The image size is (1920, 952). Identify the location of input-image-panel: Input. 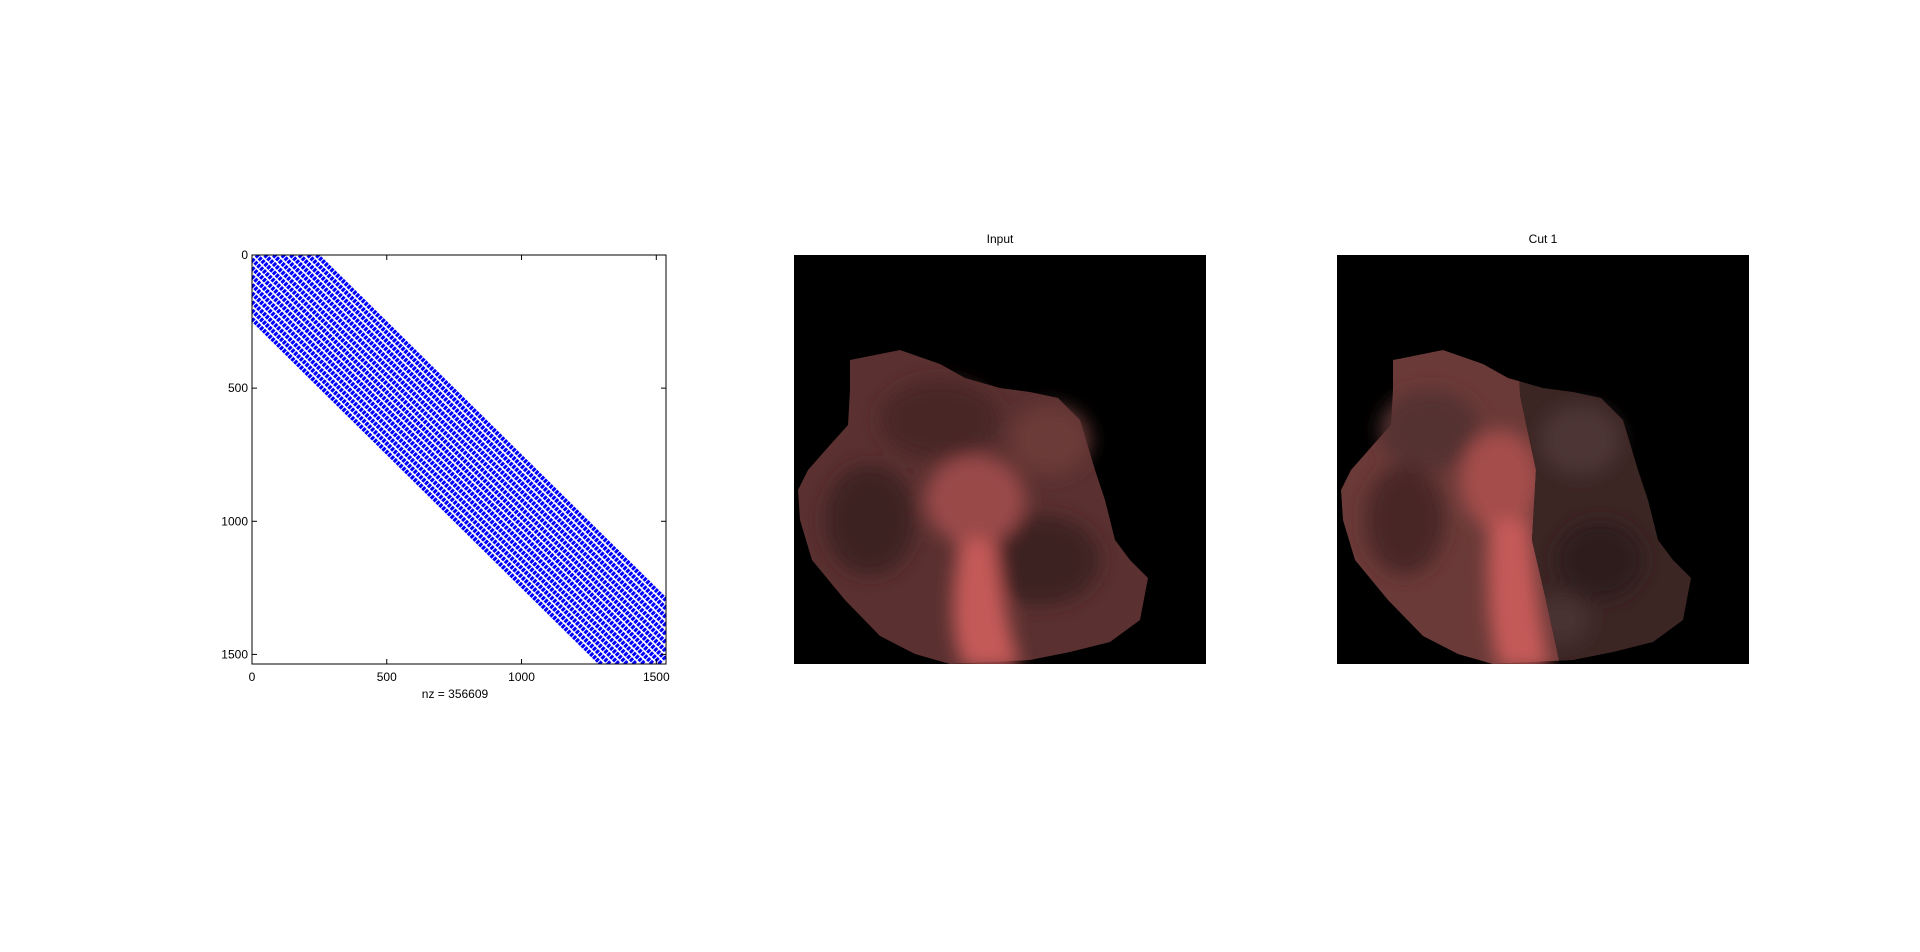
(1000, 448).